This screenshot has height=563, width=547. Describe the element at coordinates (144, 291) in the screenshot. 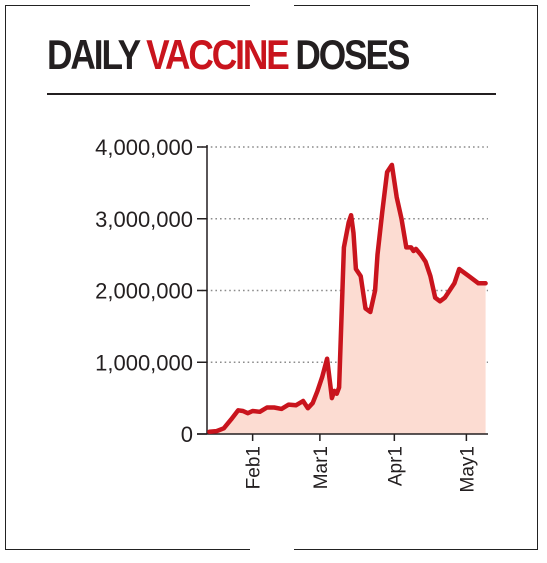

I see `y-tick-label: 2,000,000` at that location.